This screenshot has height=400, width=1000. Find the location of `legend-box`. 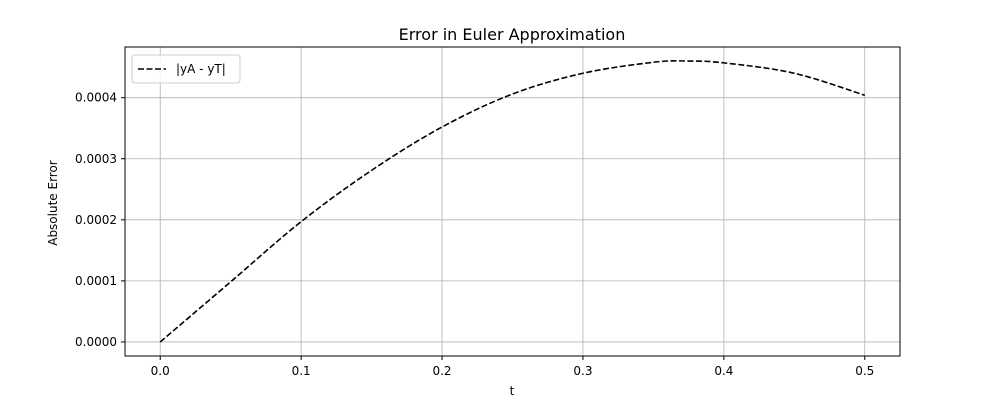

legend-box is located at coordinates (186, 69).